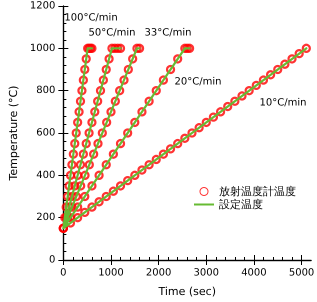  I want to click on x-tick-label: 4000, so click(254, 273).